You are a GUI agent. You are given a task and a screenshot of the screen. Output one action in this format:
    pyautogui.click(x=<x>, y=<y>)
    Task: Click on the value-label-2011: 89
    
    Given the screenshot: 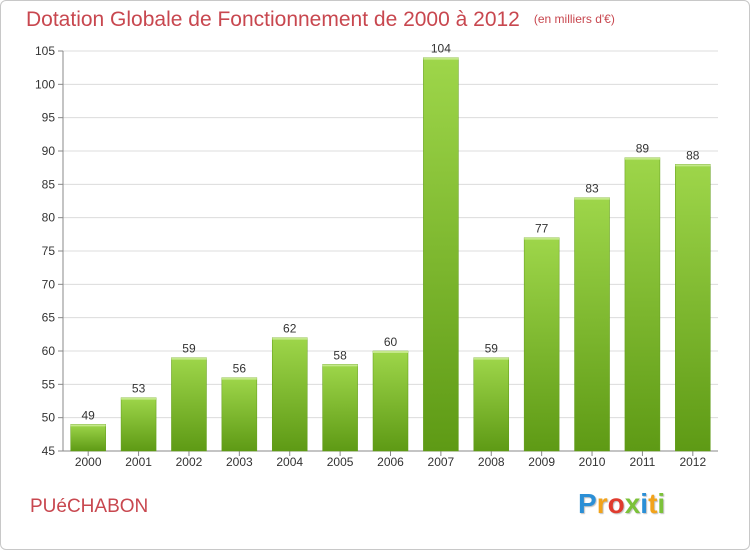 What is the action you would take?
    pyautogui.click(x=643, y=149)
    